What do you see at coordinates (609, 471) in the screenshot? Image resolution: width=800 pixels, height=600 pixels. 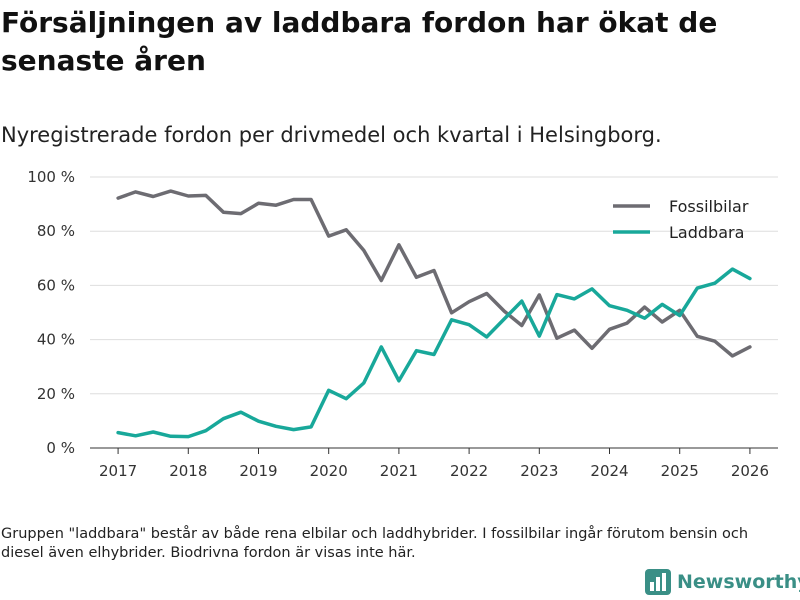 I see `x-tick-label: 2024` at bounding box center [609, 471].